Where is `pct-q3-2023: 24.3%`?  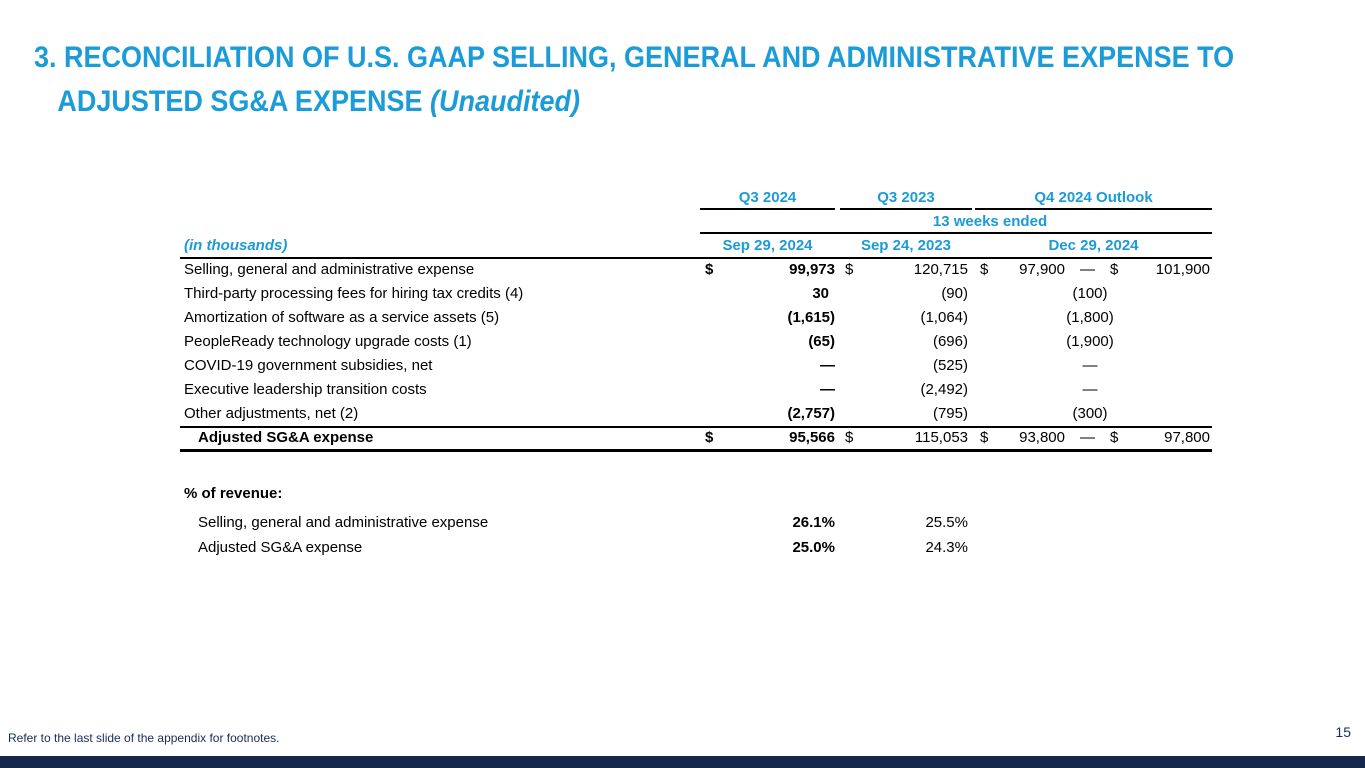 pct-q3-2023: 24.3% is located at coordinates (946, 547).